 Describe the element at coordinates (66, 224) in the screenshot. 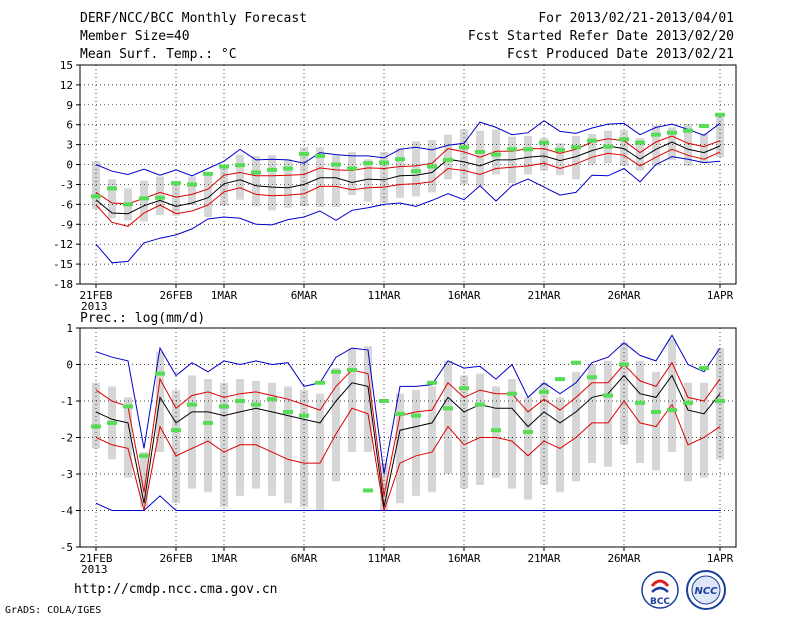

I see `temp-ytick-label: -9` at that location.